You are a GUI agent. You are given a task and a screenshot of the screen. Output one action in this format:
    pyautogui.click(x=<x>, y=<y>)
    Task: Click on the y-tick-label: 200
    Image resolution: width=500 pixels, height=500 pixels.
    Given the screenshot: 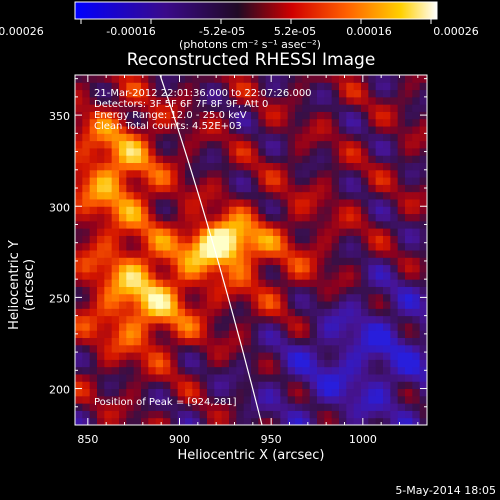 What is the action you would take?
    pyautogui.click(x=59, y=390)
    